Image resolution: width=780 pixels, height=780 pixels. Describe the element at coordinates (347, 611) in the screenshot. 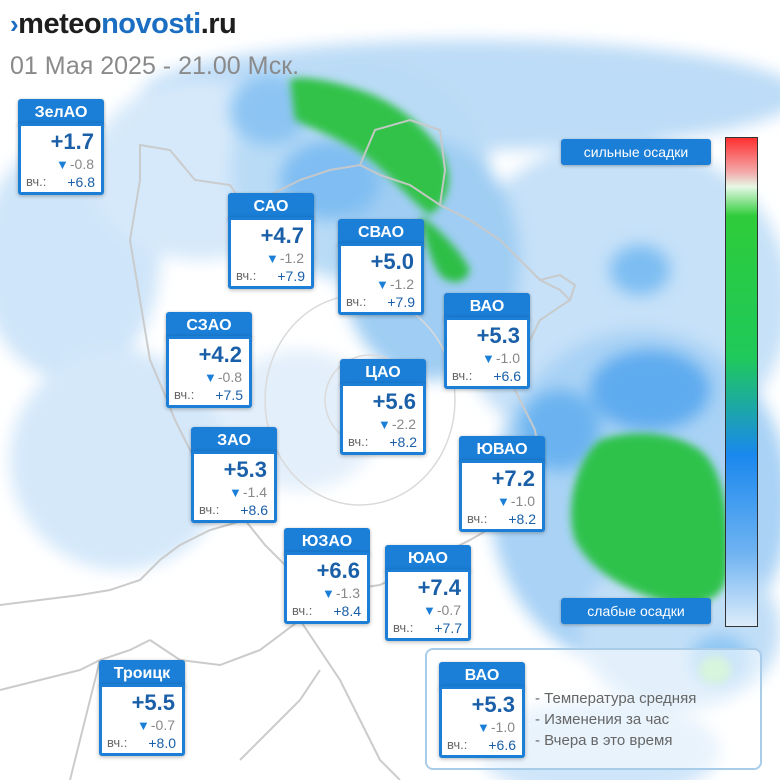

I see `yesterday-value: +8.4` at that location.